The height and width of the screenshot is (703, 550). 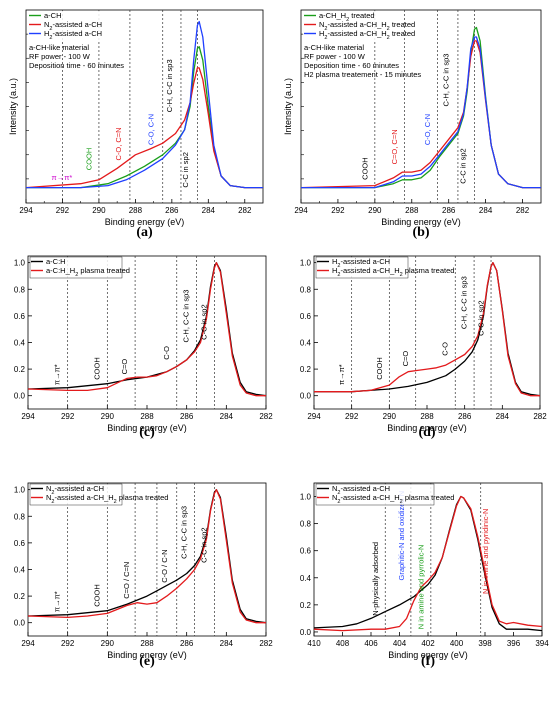 What do you see at coordinates (144, 232) in the screenshot?
I see `panel-letter: (a)` at bounding box center [144, 232].